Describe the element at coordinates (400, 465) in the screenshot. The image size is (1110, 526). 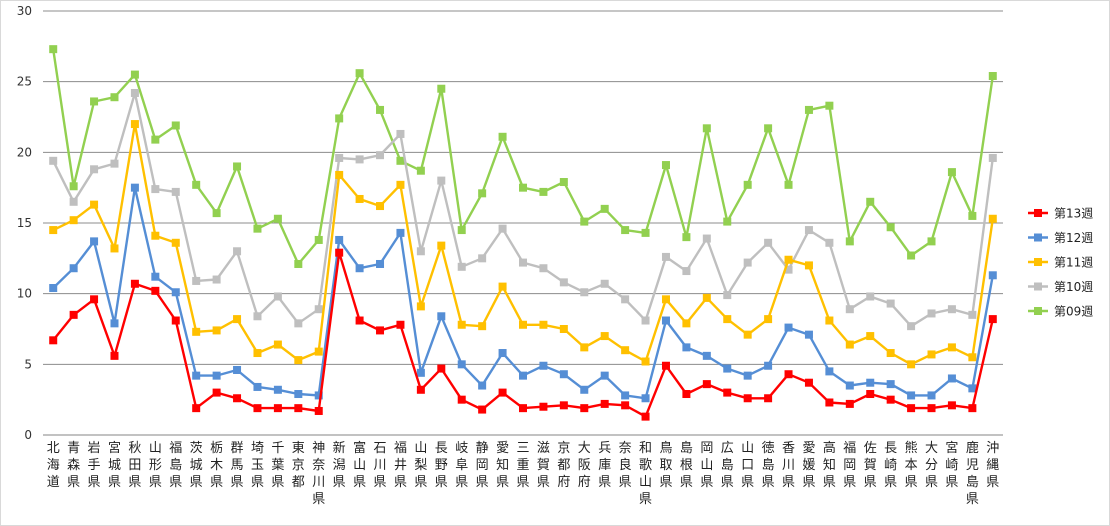
I see `x-category-label: 福井県` at that location.